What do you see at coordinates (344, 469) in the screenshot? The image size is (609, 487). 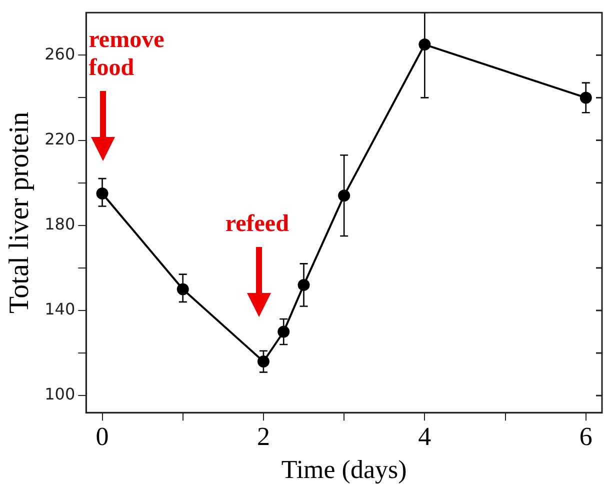 I see `x-axis-title: Time (days)` at bounding box center [344, 469].